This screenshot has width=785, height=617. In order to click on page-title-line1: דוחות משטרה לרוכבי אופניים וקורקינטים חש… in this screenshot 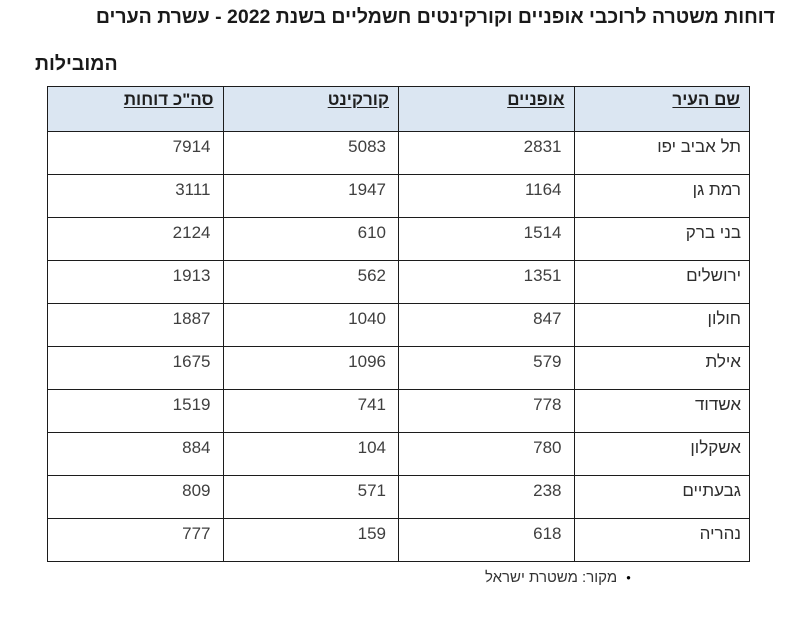, I will do `click(435, 17)`.